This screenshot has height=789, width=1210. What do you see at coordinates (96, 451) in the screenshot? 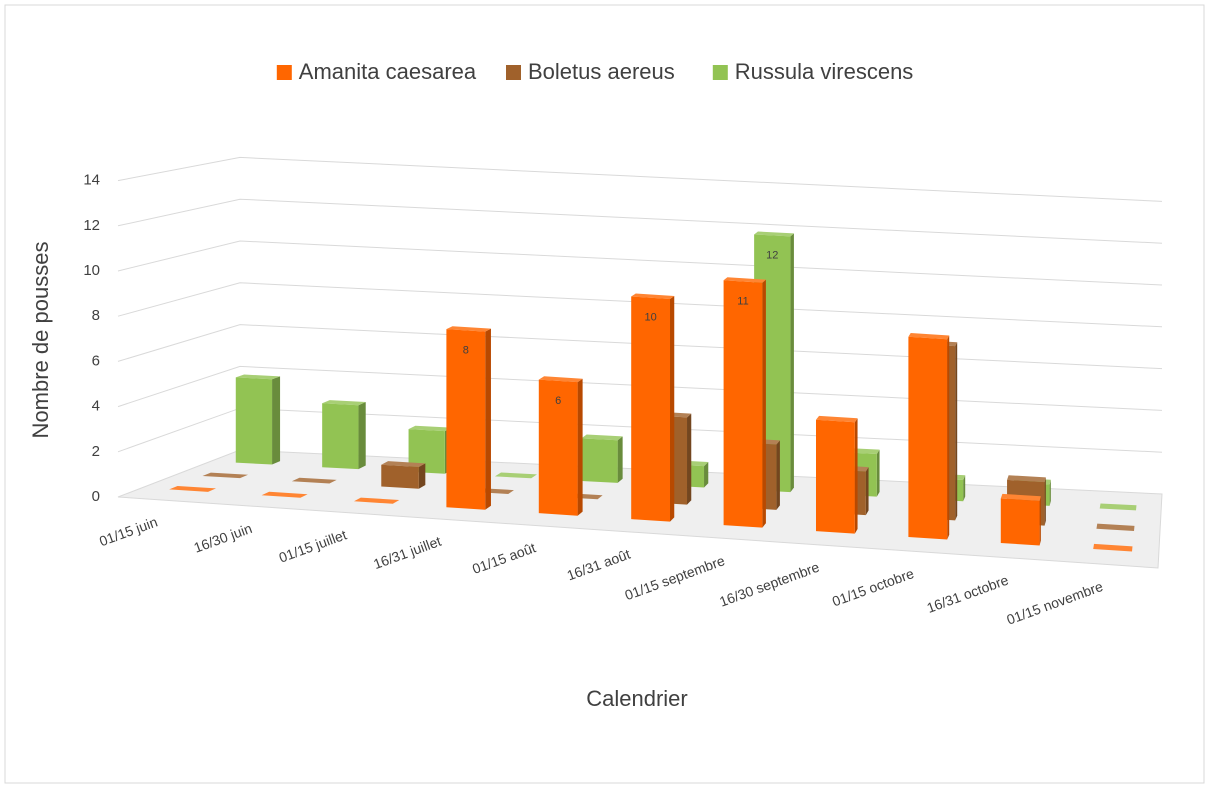
I see `y-tick-label: 2` at bounding box center [96, 451].